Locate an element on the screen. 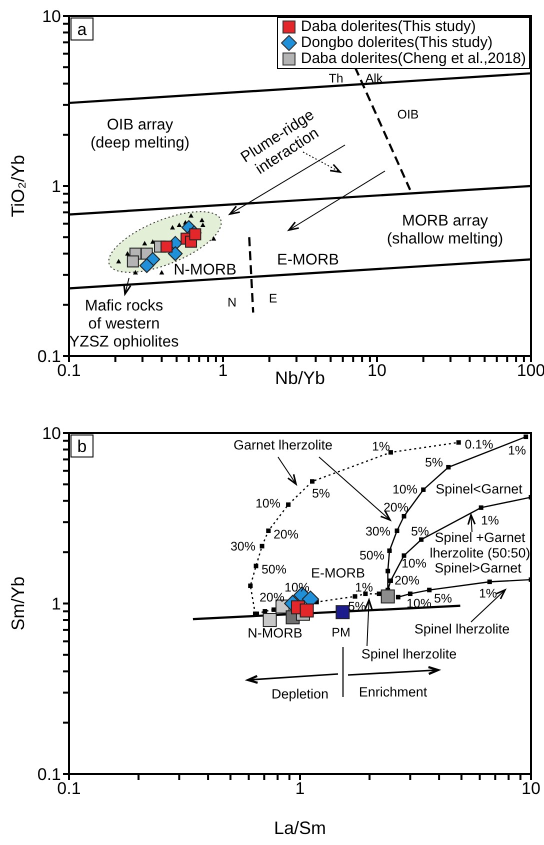  y-axis-title: Sm/Yb is located at coordinates (18, 603).